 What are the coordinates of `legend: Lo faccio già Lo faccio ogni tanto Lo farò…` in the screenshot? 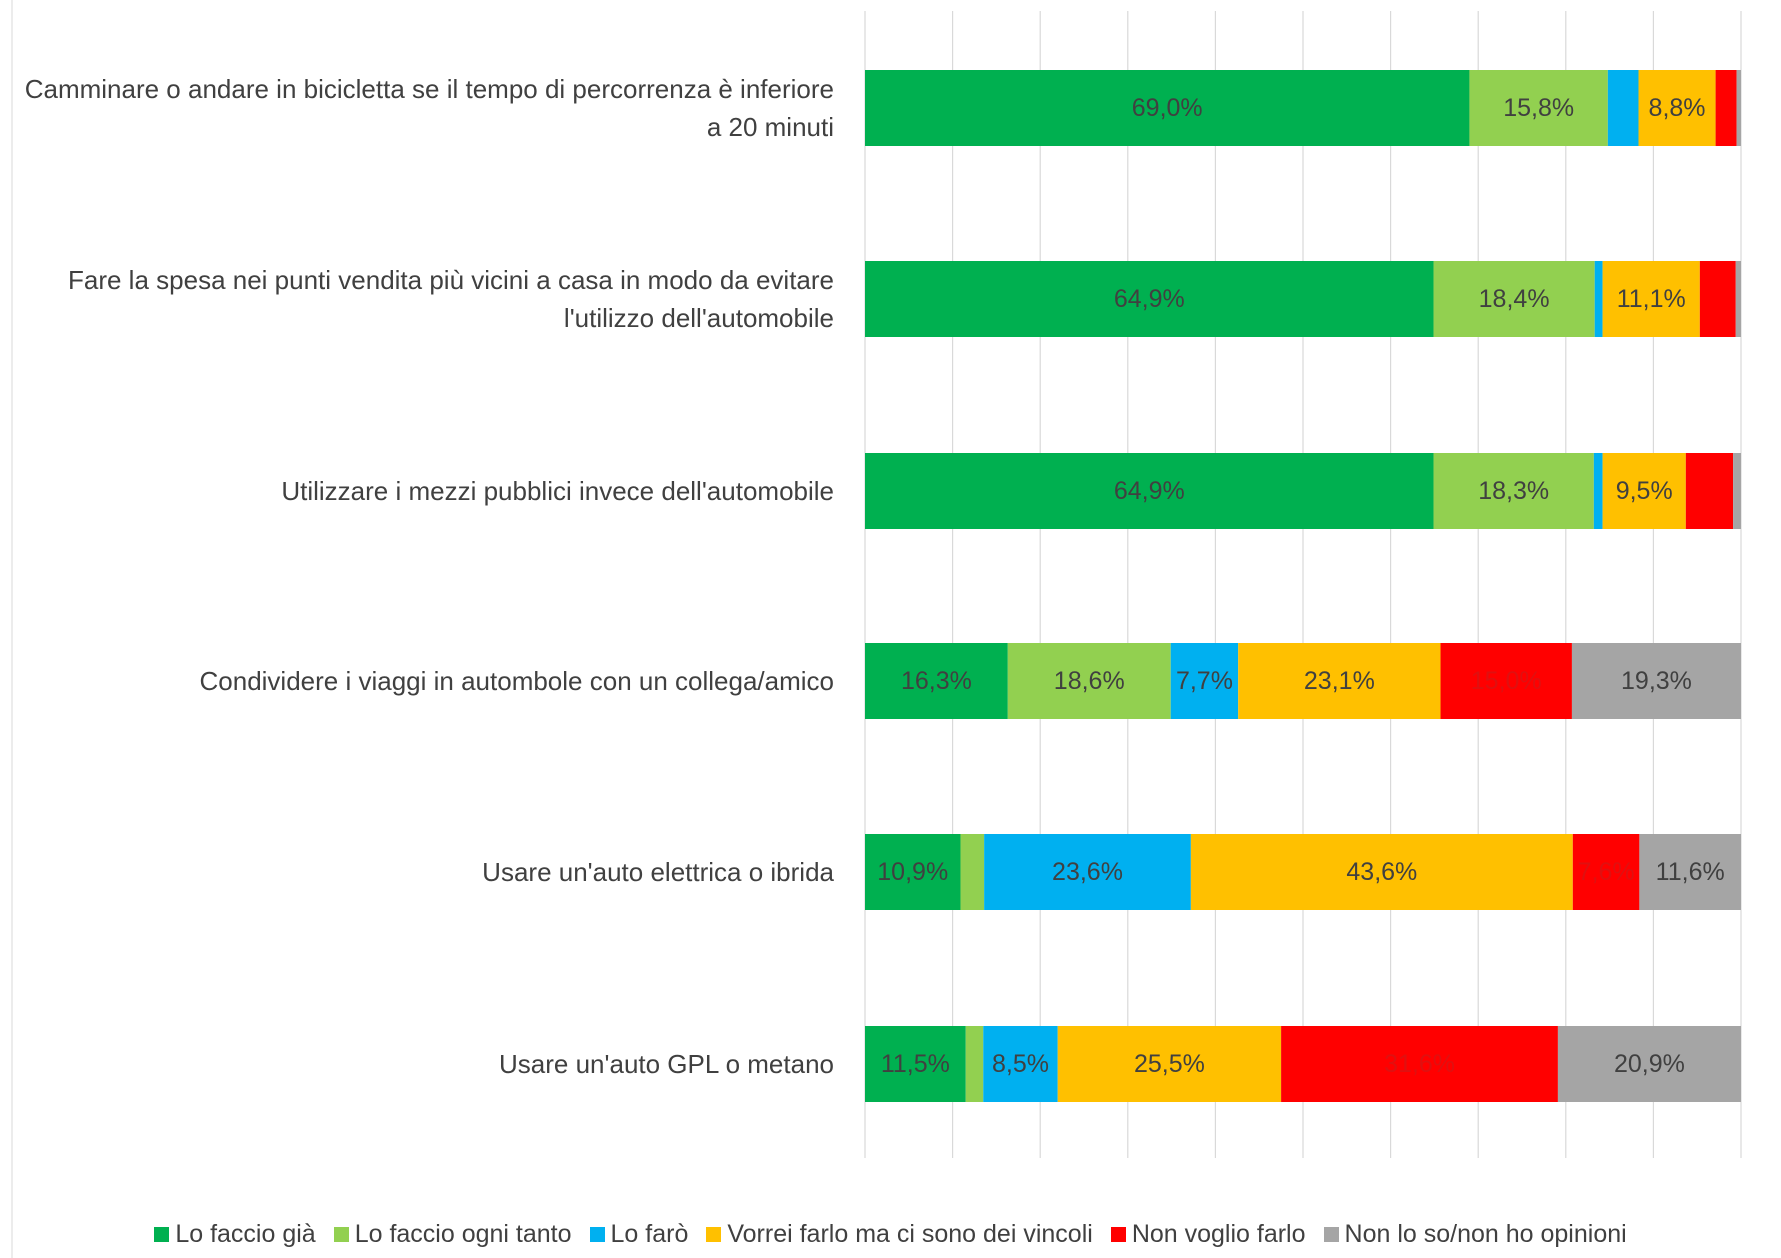 It's located at (890, 1234).